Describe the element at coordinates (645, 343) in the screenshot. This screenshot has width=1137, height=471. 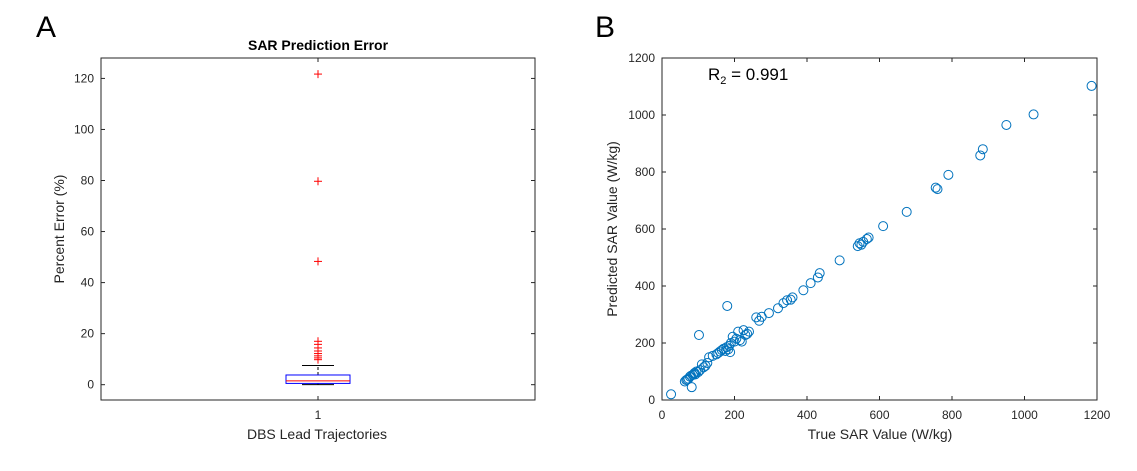
I see `scatter-y-tick-label: 200` at that location.